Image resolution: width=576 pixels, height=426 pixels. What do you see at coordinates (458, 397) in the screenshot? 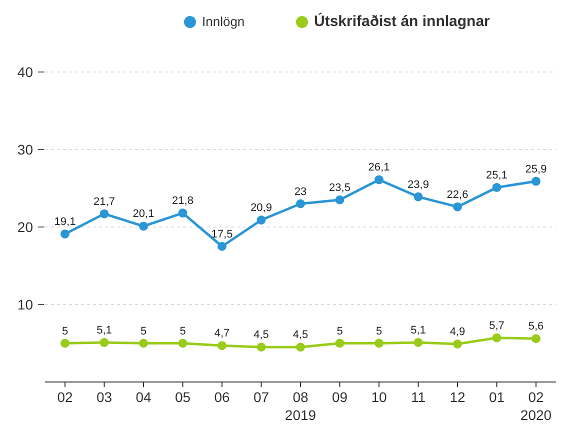
I see `x-tick-label: 12` at bounding box center [458, 397].